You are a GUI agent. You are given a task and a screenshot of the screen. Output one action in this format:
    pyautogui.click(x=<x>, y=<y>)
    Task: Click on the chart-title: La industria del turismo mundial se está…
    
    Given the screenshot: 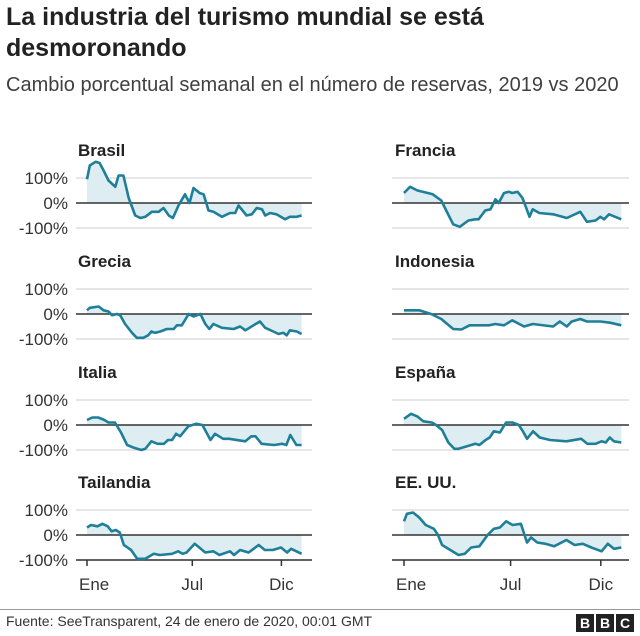 What is the action you would take?
    pyautogui.click(x=245, y=32)
    